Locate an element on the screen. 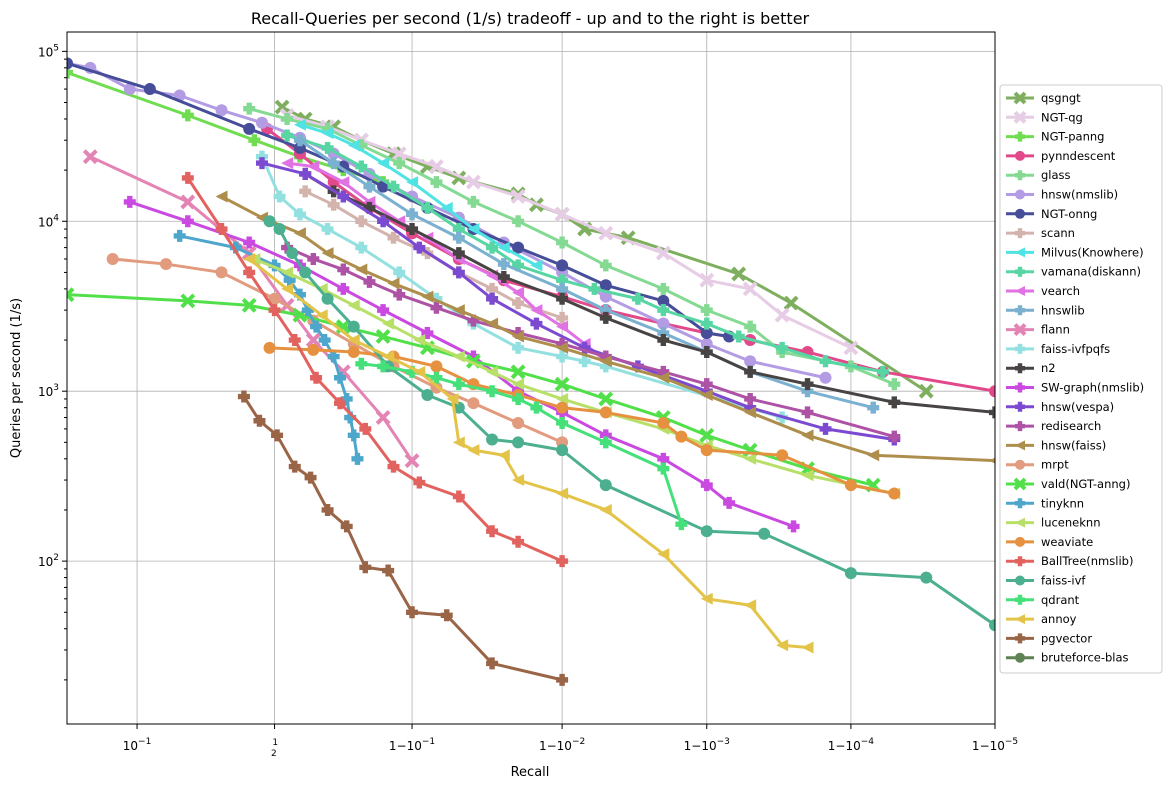  legend-item: annoy is located at coordinates (1041, 619).